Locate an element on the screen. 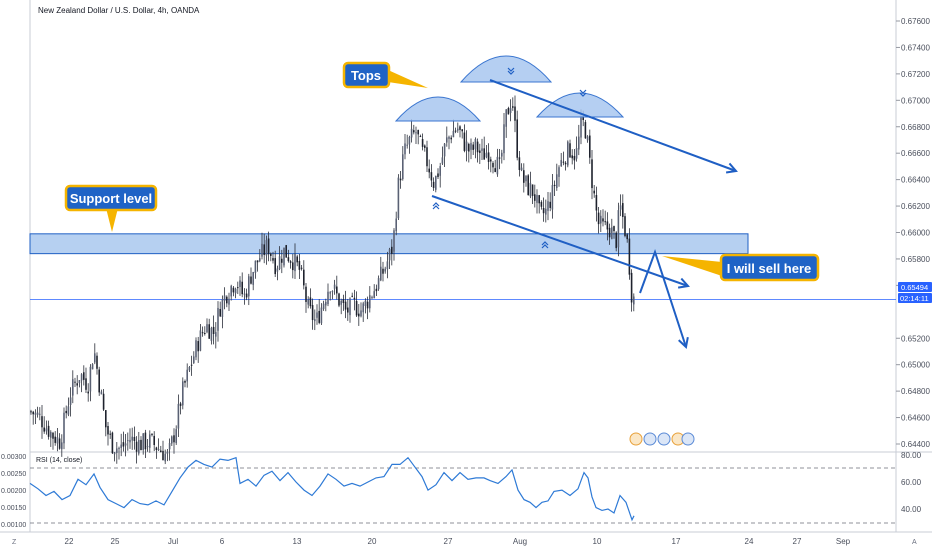  support-label: Support level is located at coordinates (111, 198).